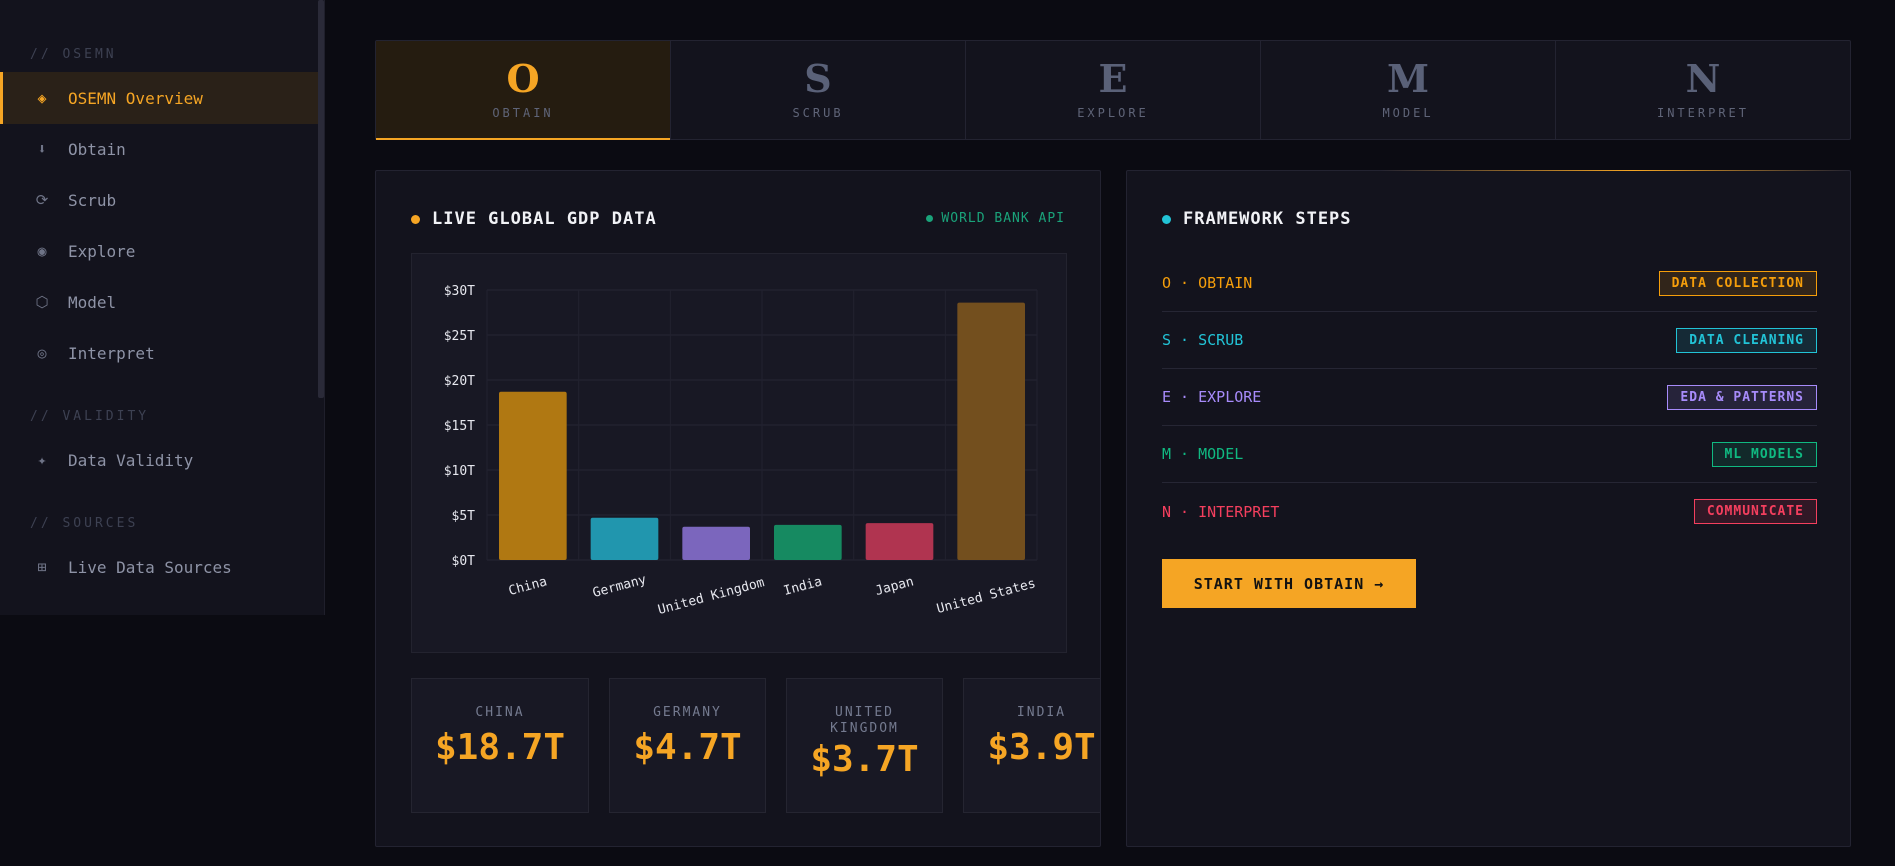  Describe the element at coordinates (899, 541) in the screenshot. I see `bar-japan` at that location.